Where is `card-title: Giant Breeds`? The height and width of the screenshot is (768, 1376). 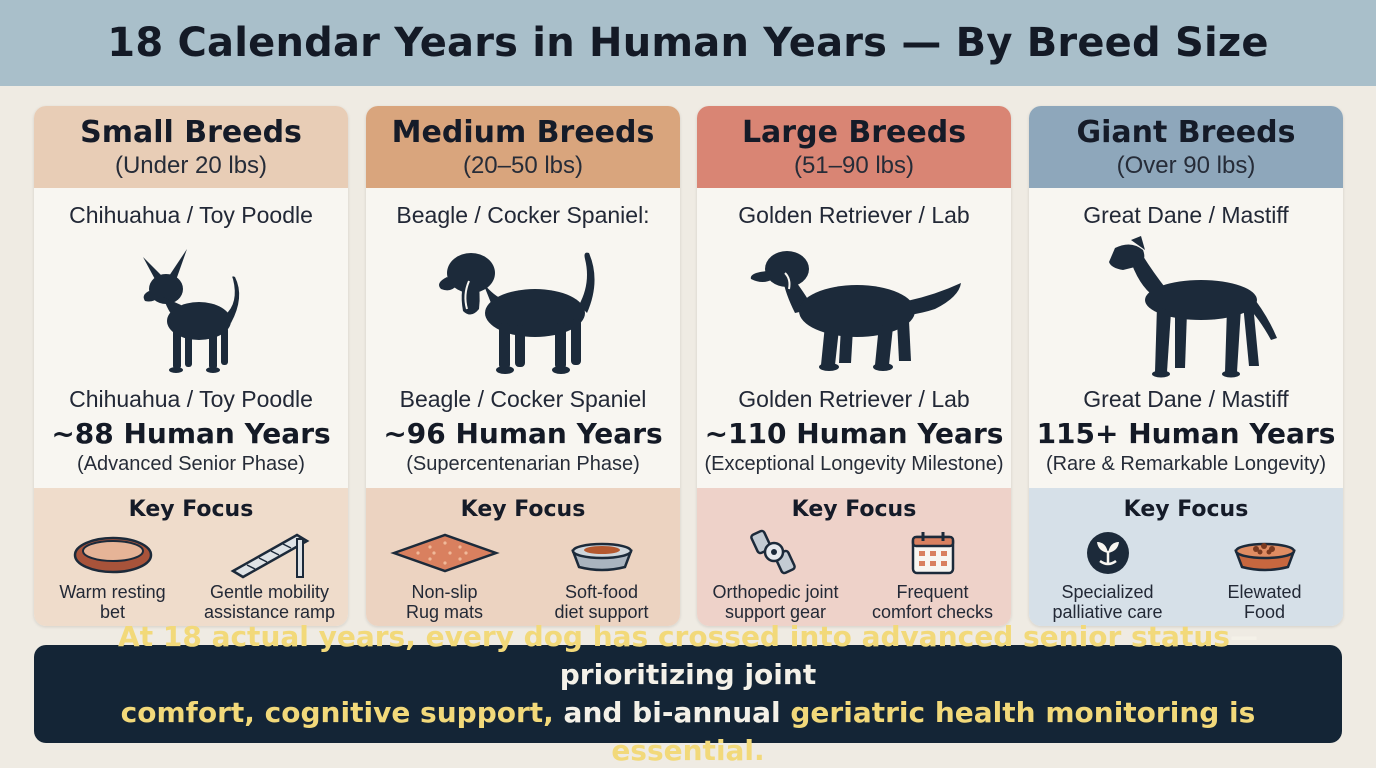 card-title: Giant Breeds is located at coordinates (1186, 132).